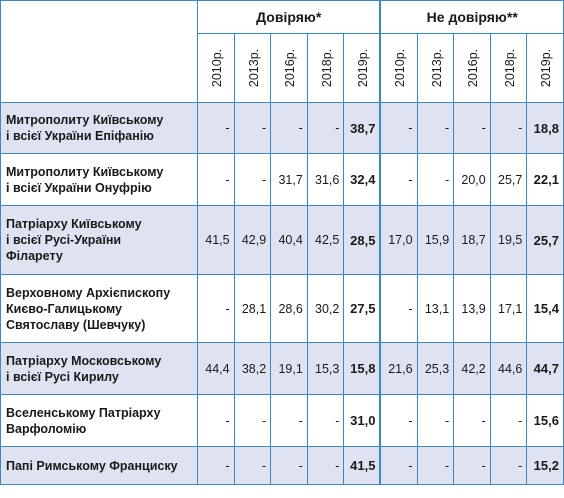 Image resolution: width=564 pixels, height=498 pixels. Describe the element at coordinates (472, 308) in the screenshot. I see `distrust-cell: 13,9` at that location.